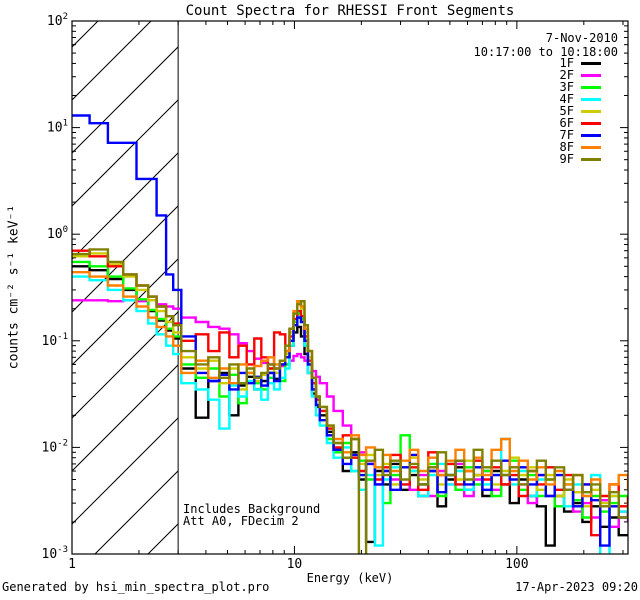 This screenshot has height=600, width=640. What do you see at coordinates (580, 87) in the screenshot?
I see `legend-item-3F: 3F` at bounding box center [580, 87].